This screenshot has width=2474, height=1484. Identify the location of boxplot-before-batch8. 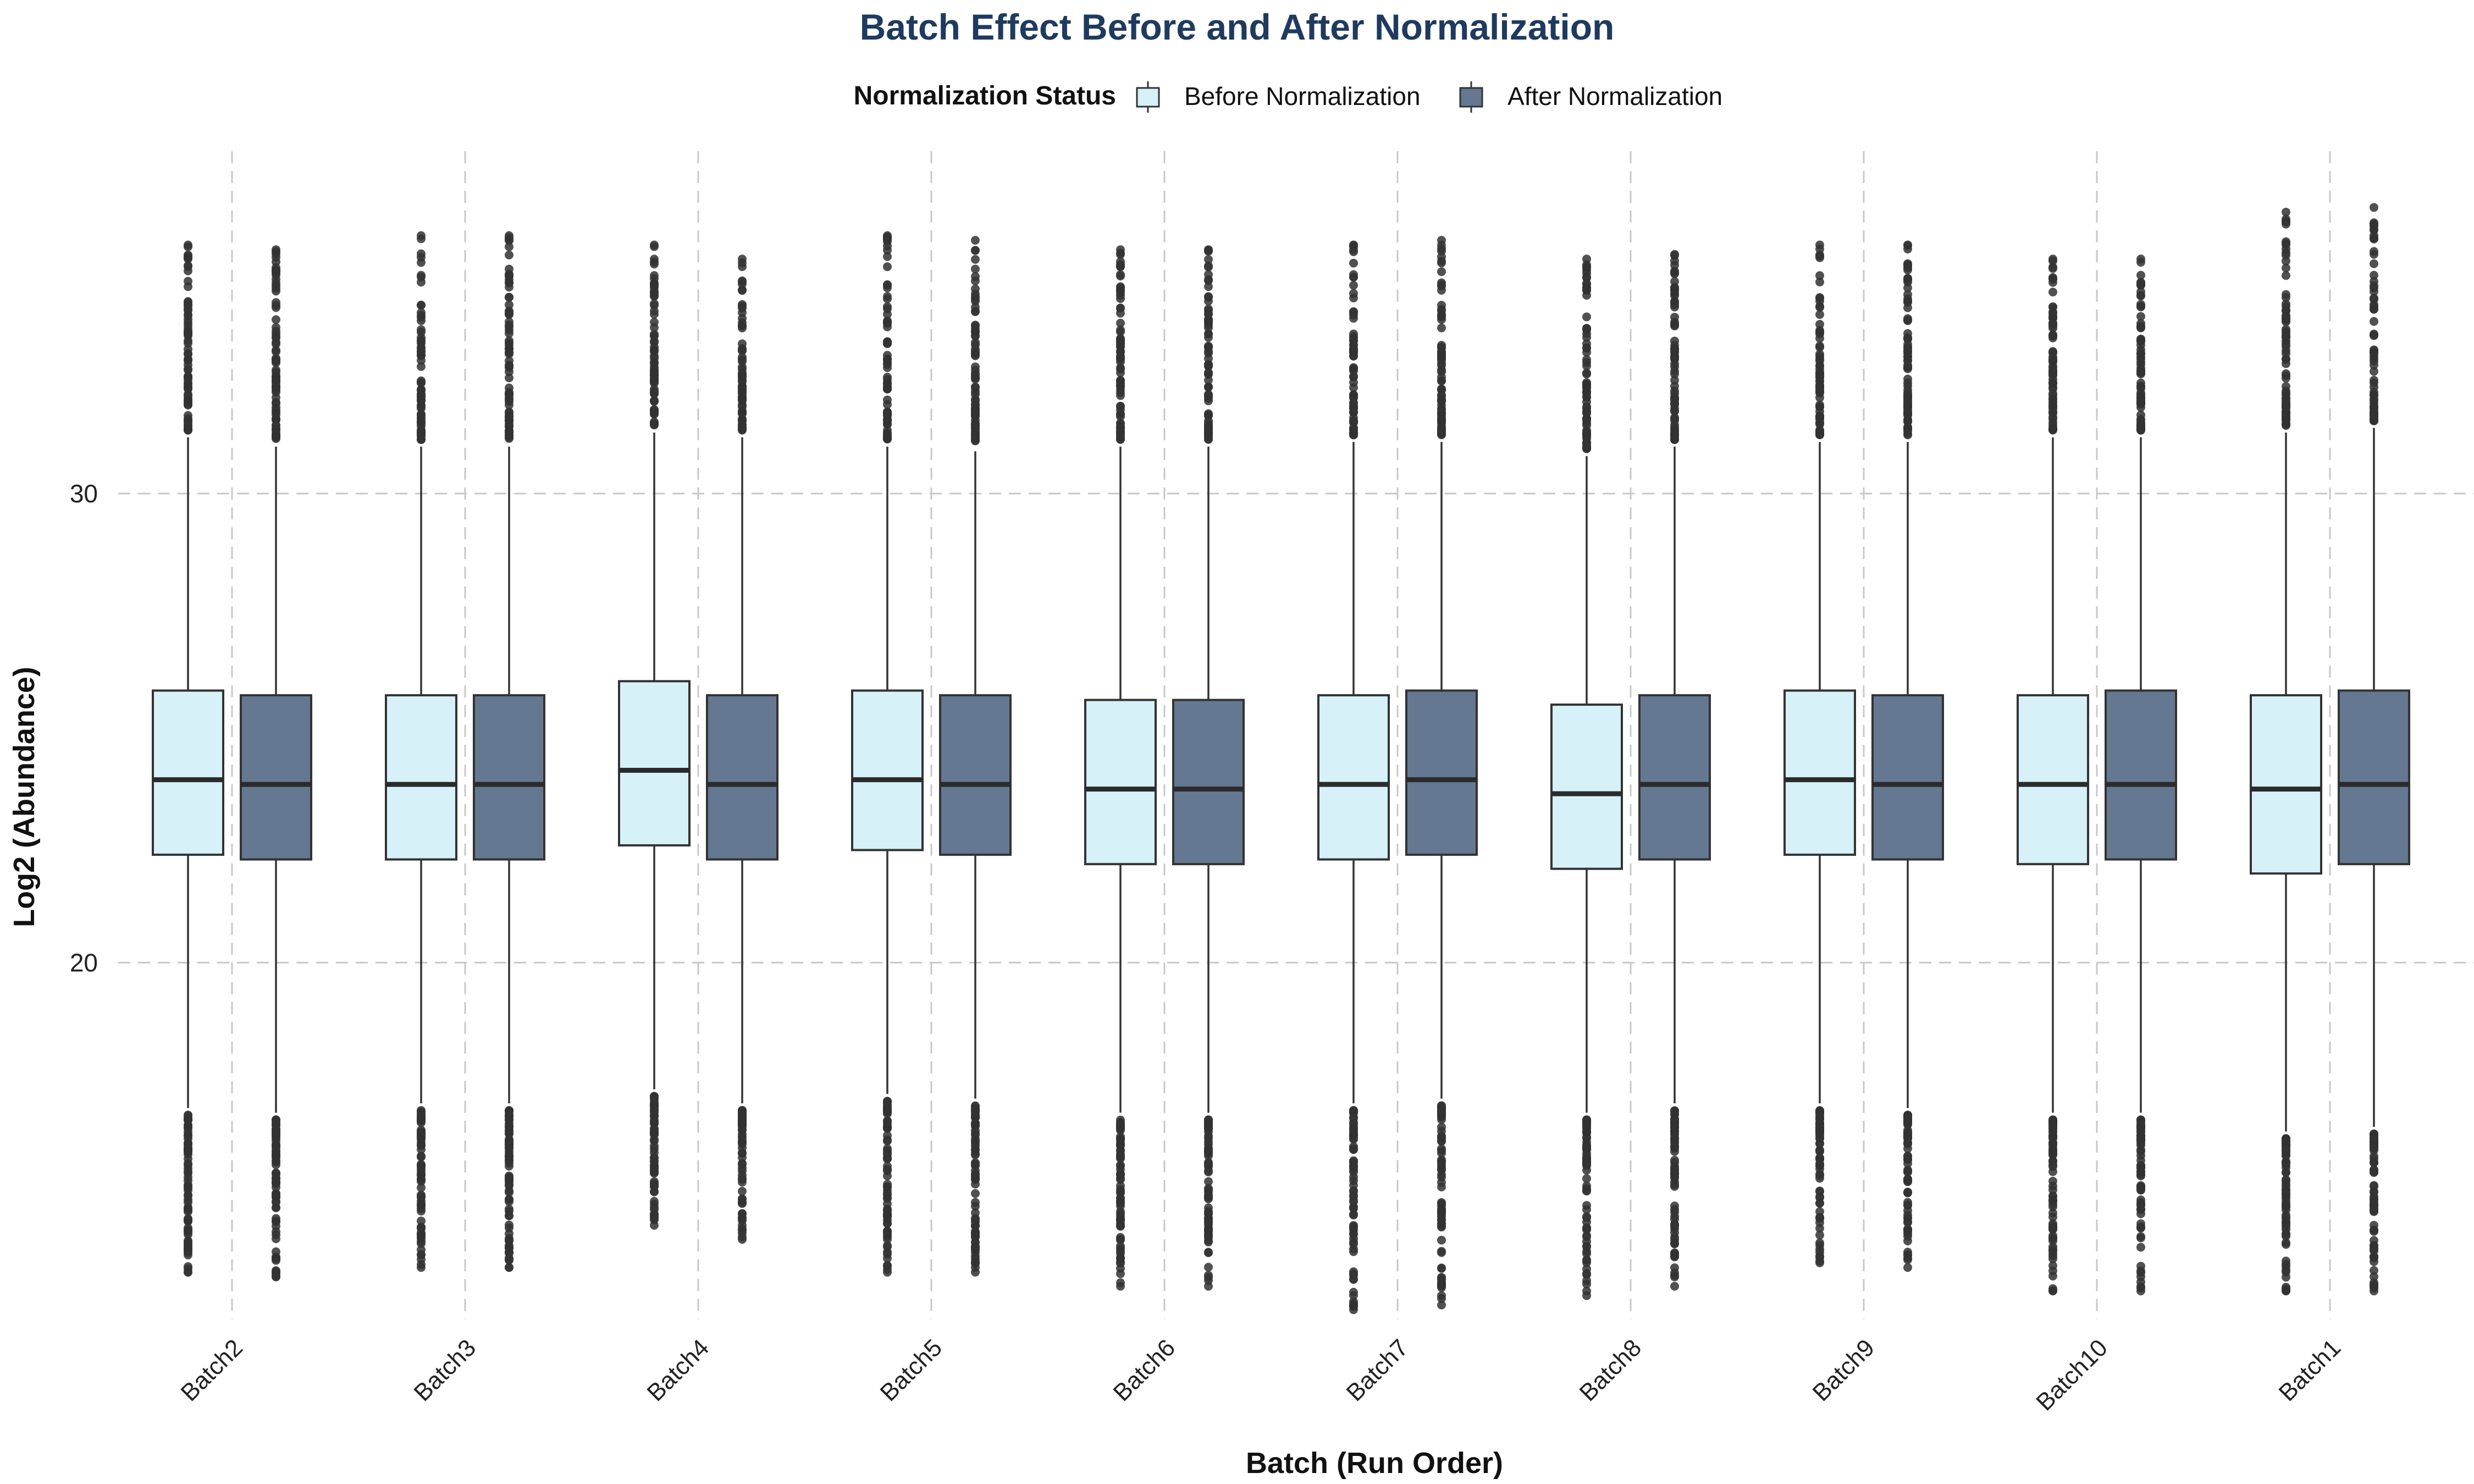
(1587, 777).